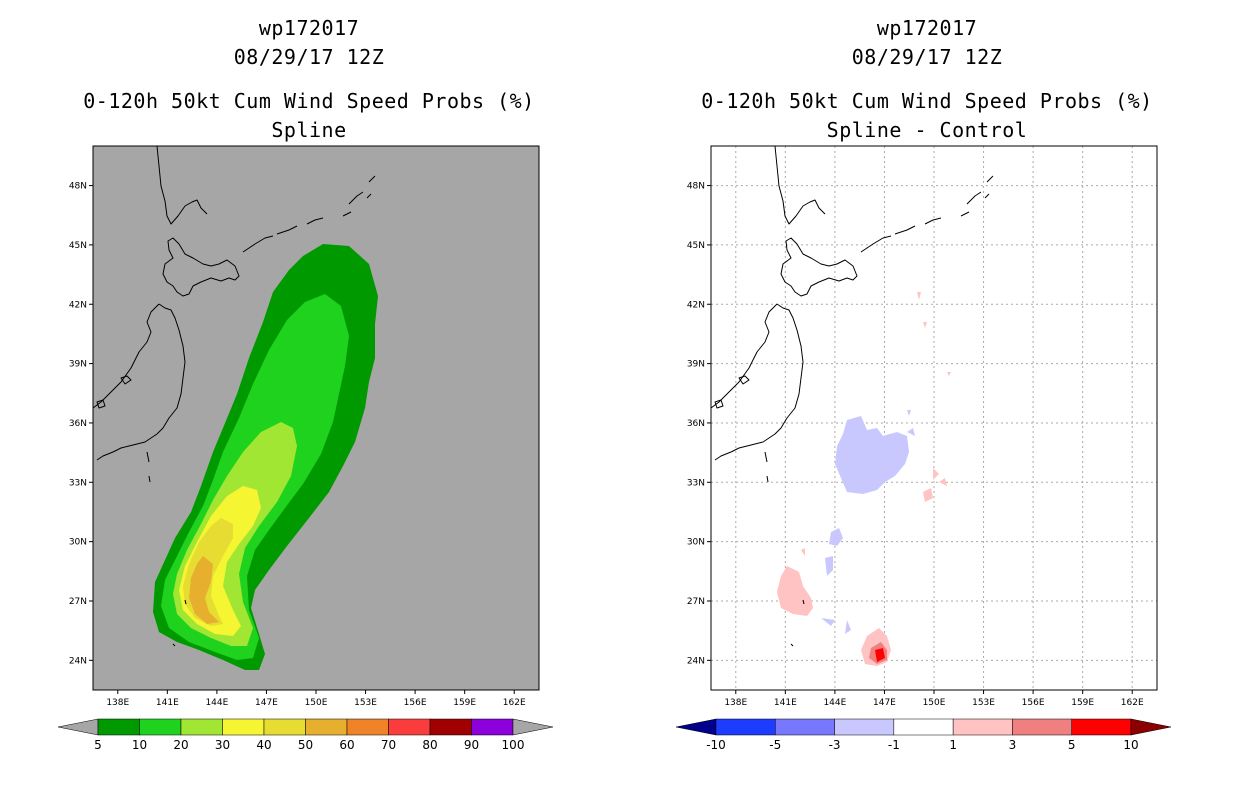 Image resolution: width=1236 pixels, height=800 pixels. Describe the element at coordinates (180, 745) in the screenshot. I see `colorbar-level-label: 20` at that location.